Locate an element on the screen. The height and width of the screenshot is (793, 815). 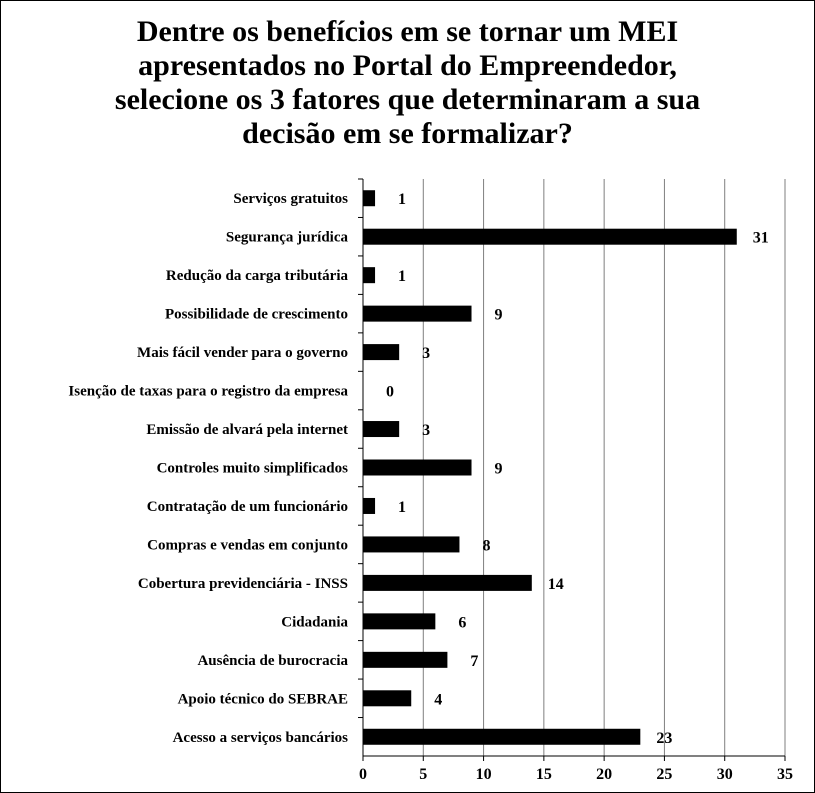
category-label: Controles muito simplificados is located at coordinates (253, 469).